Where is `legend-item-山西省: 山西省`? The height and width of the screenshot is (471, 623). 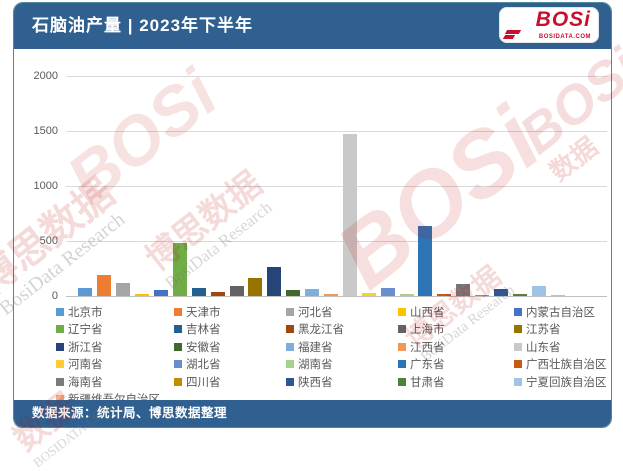 legend-item-山西省: 山西省 is located at coordinates (456, 312).